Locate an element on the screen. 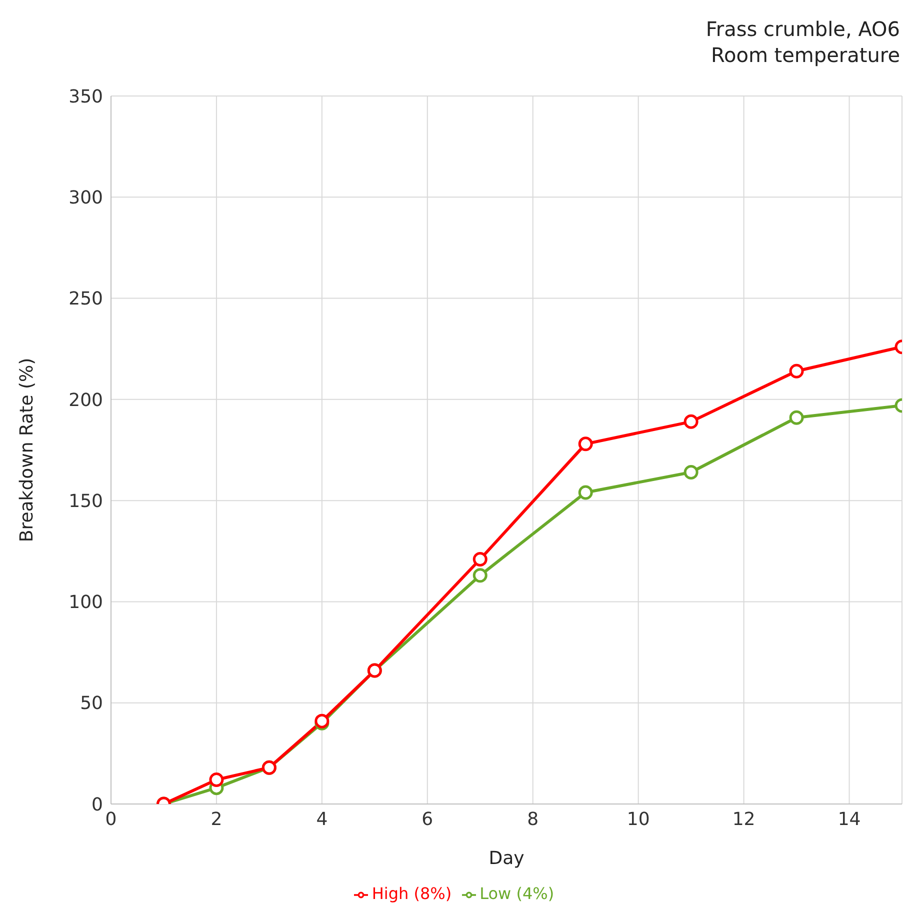 This screenshot has height=923, width=904. x-tick-label: 6 is located at coordinates (428, 819).